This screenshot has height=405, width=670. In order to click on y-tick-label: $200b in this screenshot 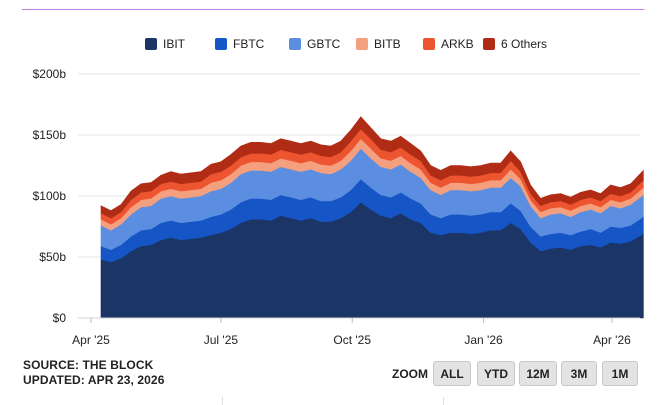, I will do `click(50, 74)`.